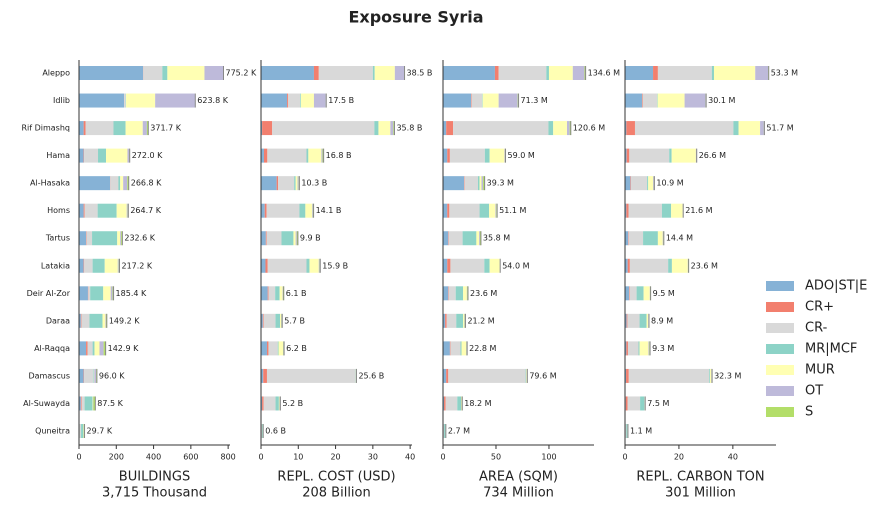  I want to click on x-axis-subtitle: 208 Billion, so click(336, 493).